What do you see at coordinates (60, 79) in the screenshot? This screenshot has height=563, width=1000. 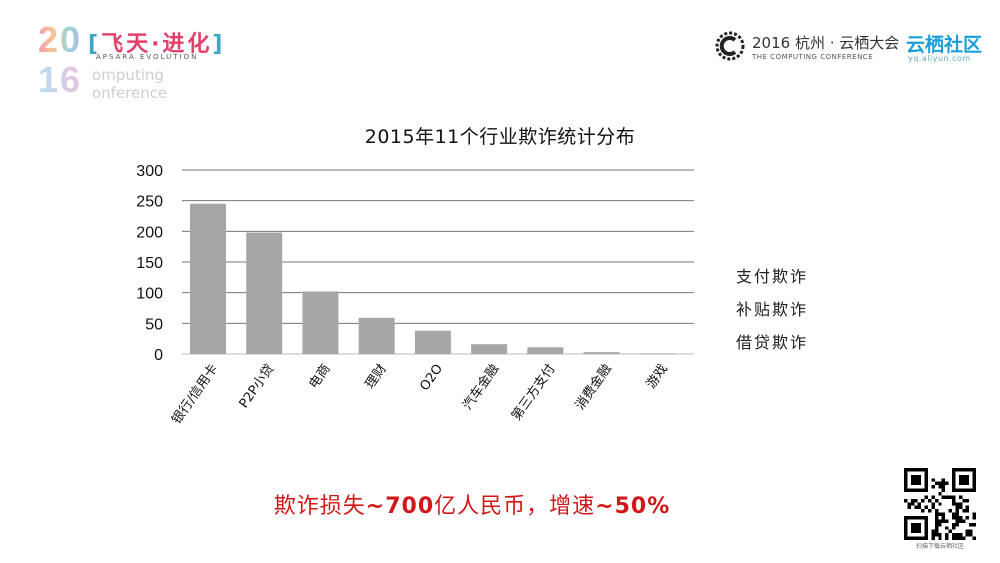 I see `logo-year-bottom: 16` at bounding box center [60, 79].